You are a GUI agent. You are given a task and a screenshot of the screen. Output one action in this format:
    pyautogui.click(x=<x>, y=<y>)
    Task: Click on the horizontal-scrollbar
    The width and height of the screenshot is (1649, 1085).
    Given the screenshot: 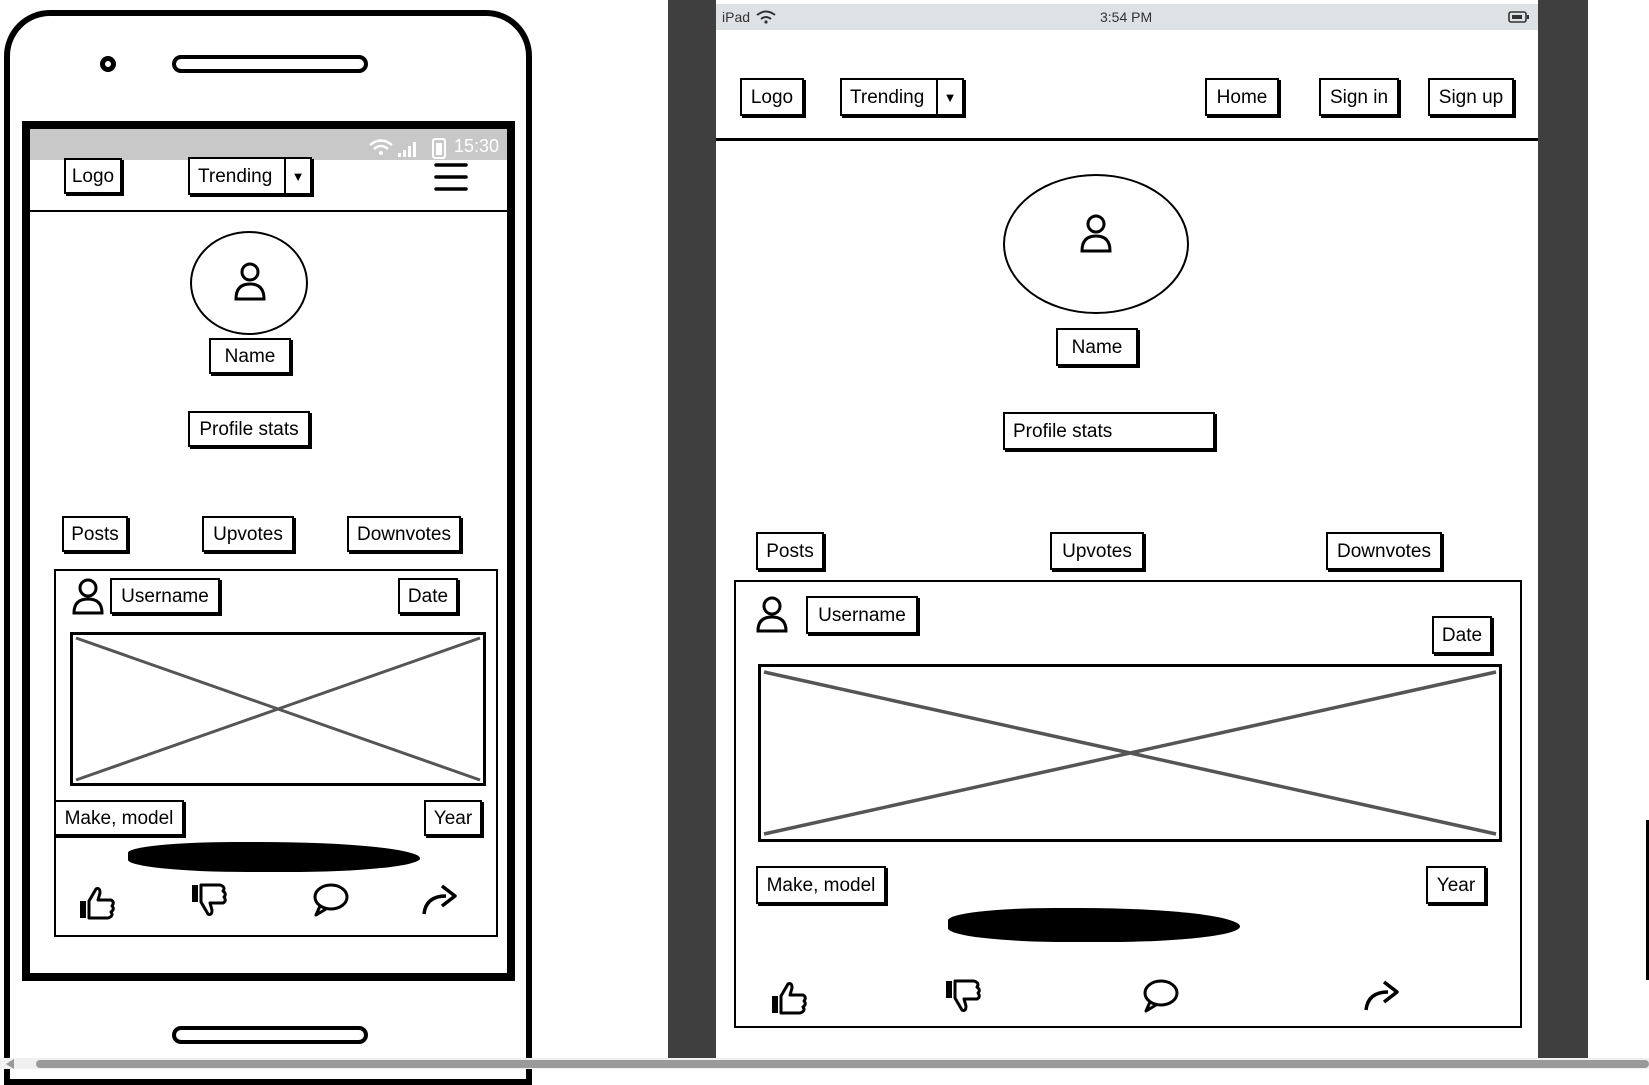 What is the action you would take?
    pyautogui.click(x=824, y=1063)
    